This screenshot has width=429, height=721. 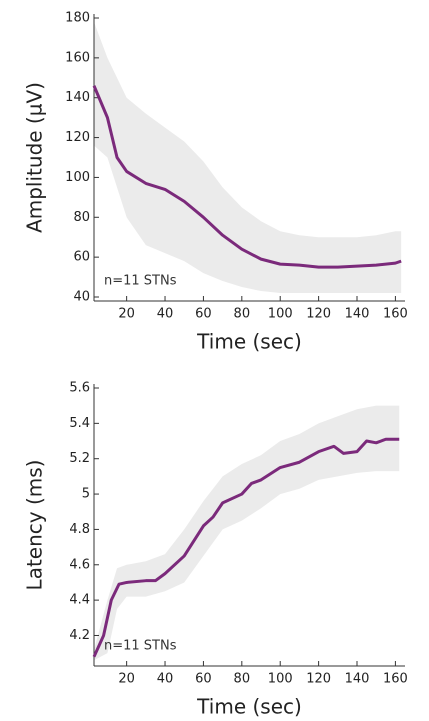 I want to click on y-tick-label: 140, so click(x=77, y=97).